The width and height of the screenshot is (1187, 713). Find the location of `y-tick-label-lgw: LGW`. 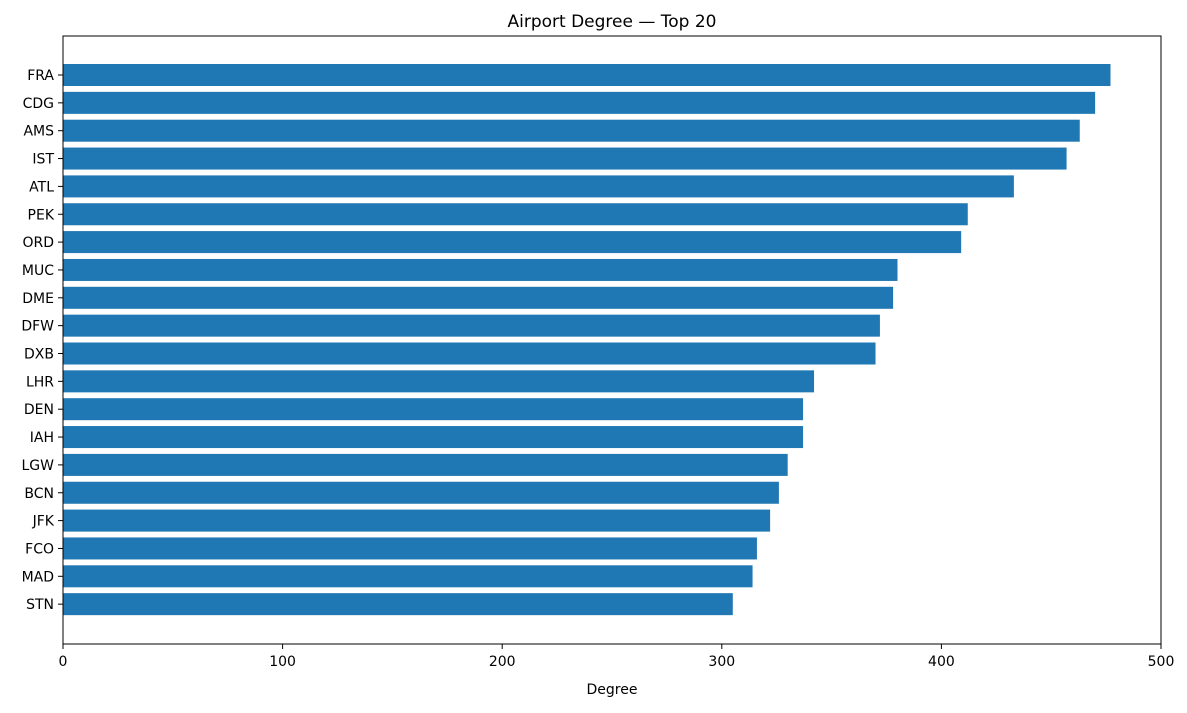

y-tick-label-lgw: LGW is located at coordinates (38, 466).